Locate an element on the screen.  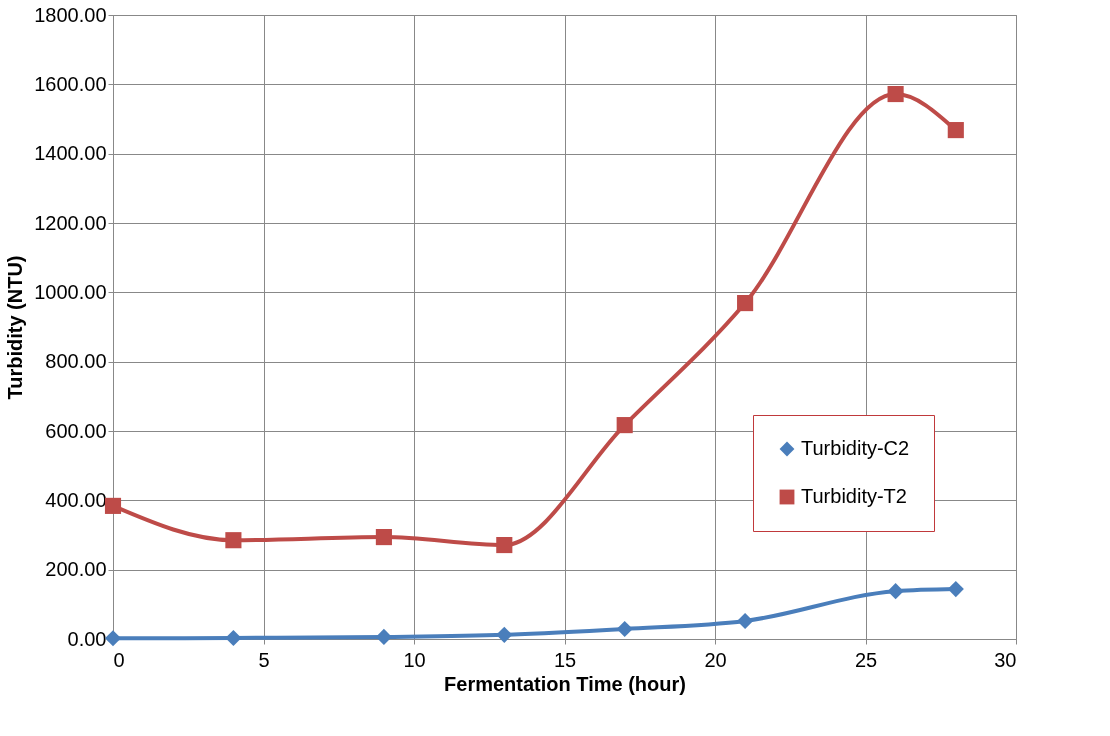
y-tick-label: 1800.00 is located at coordinates (70, 14).